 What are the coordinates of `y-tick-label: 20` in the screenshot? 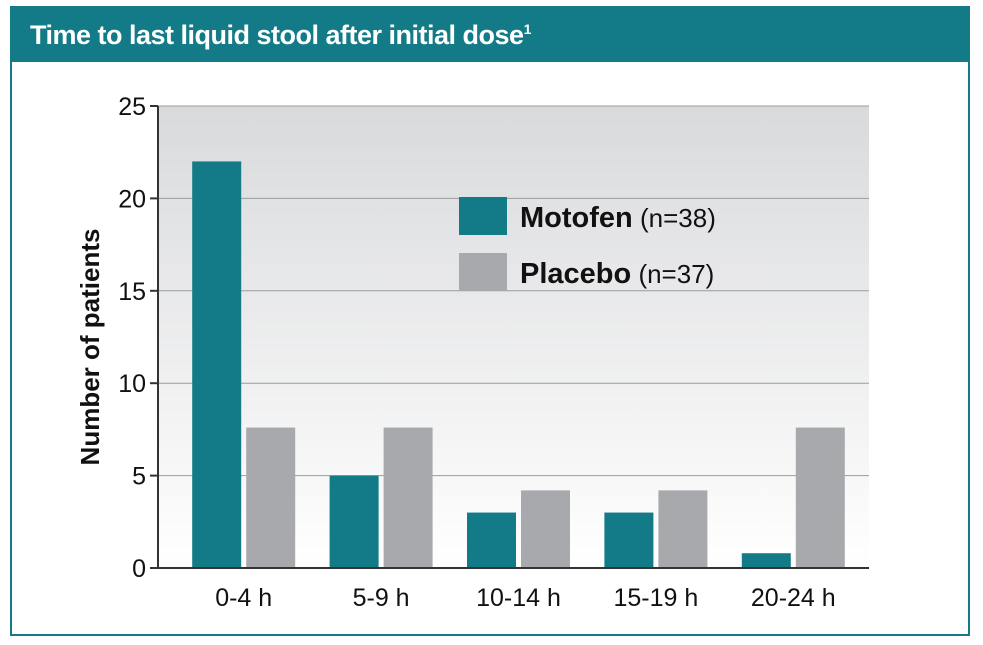 It's located at (132, 199).